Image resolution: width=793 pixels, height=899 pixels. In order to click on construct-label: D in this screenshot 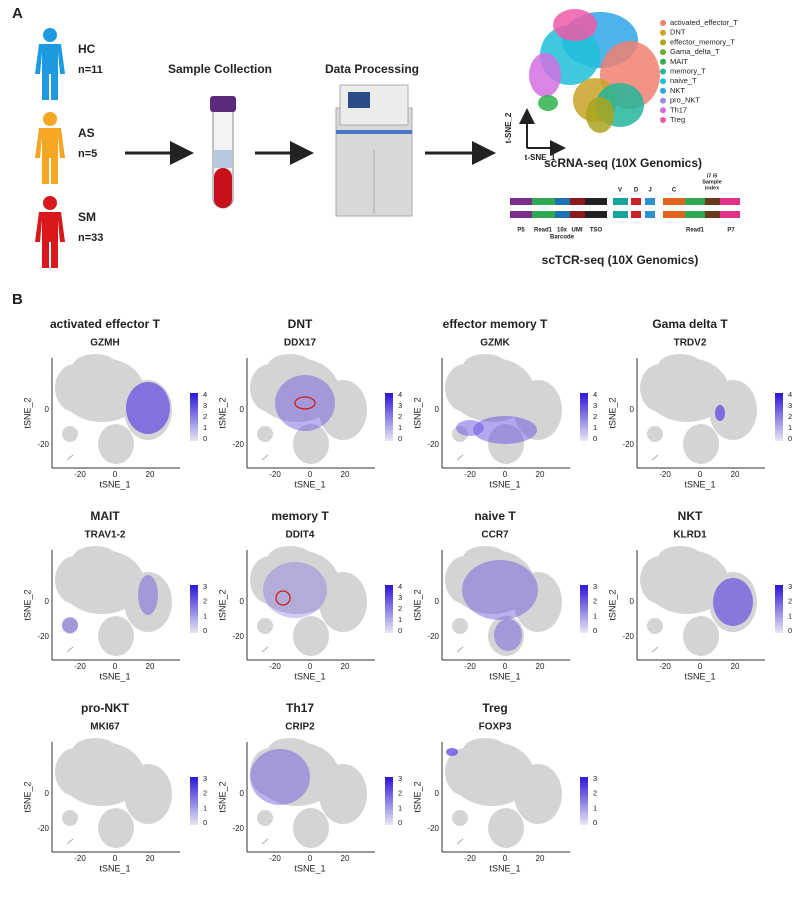, I will do `click(636, 191)`.